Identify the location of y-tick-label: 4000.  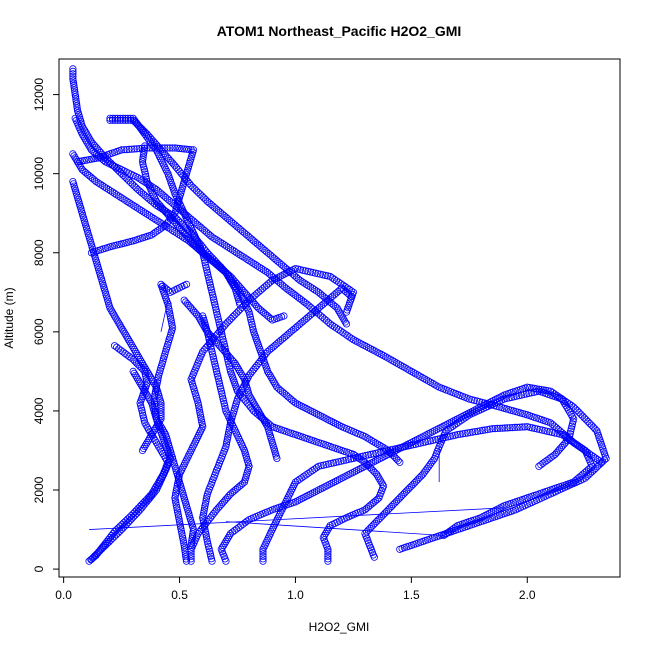
(39, 410).